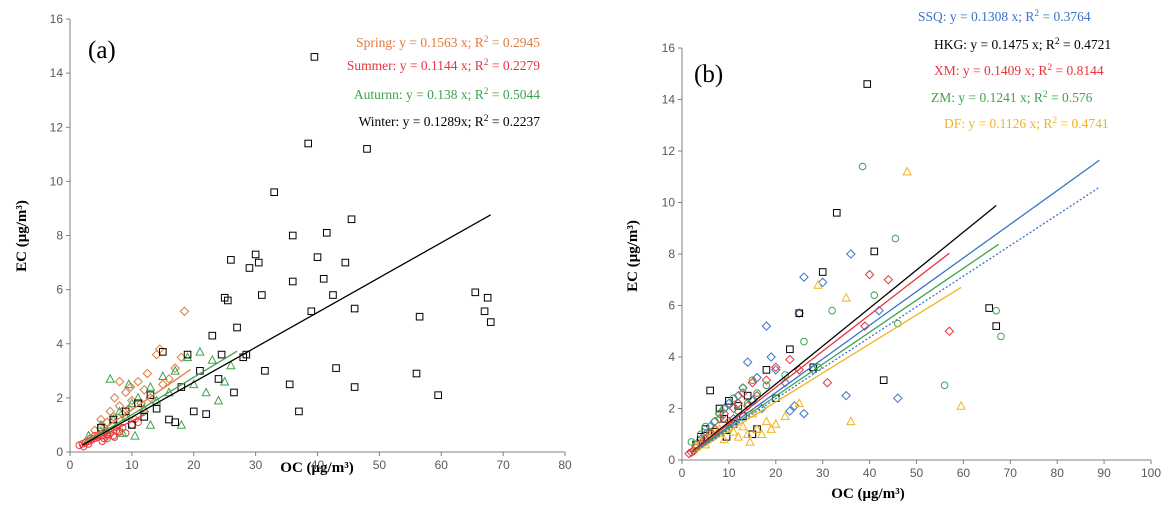  What do you see at coordinates (1019, 70) in the screenshot?
I see `xm-equation-label: XM: y = 0.1409 x; R2 = 0.8144` at bounding box center [1019, 70].